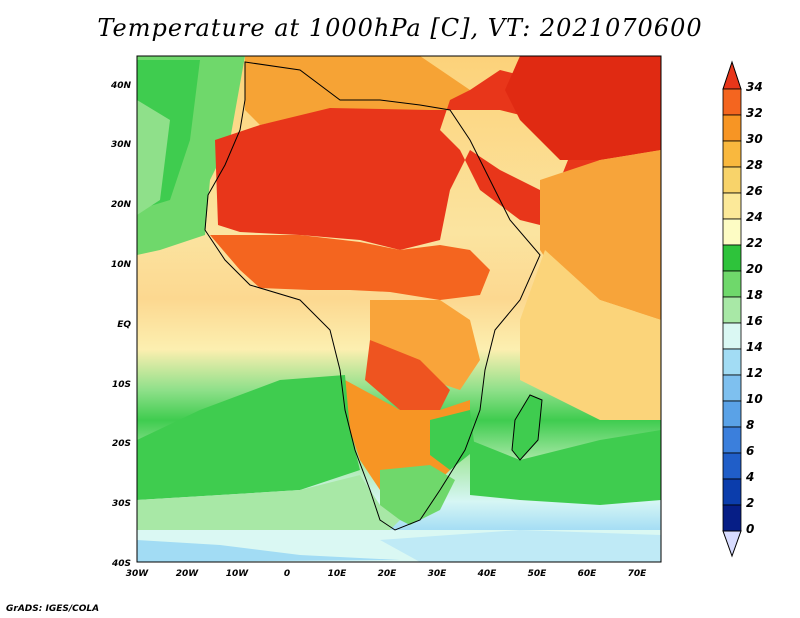 The image size is (800, 618). What do you see at coordinates (749, 477) in the screenshot?
I see `colorbar-label: 4` at bounding box center [749, 477].